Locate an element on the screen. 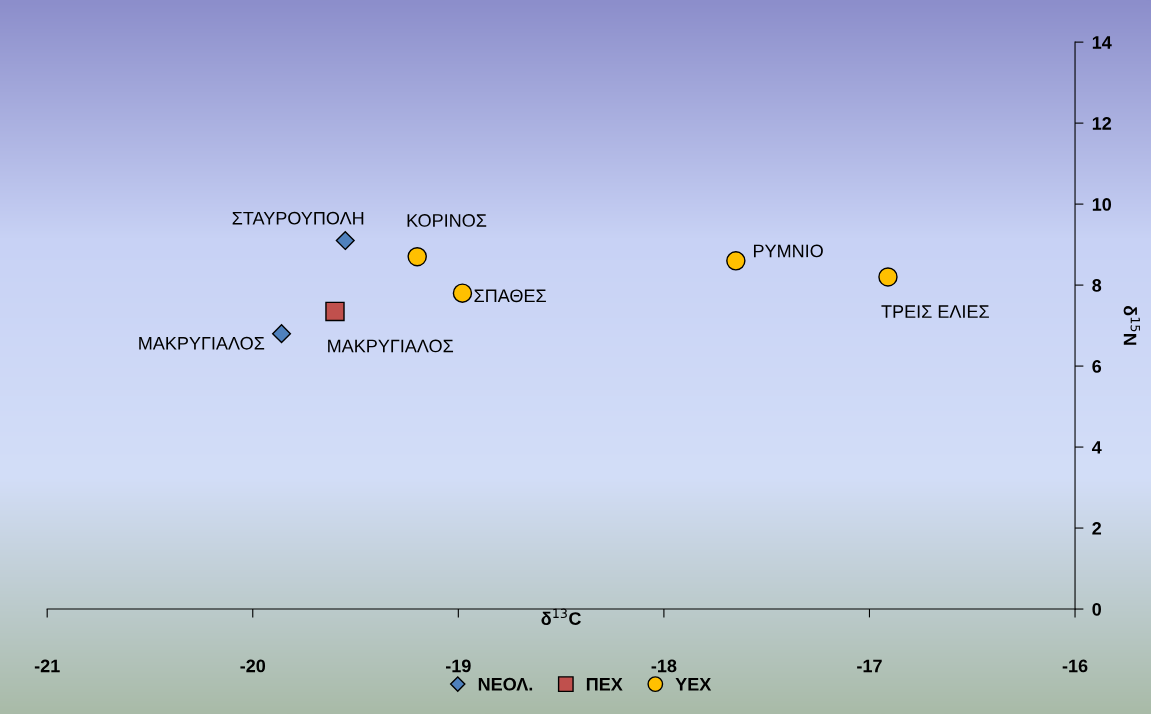 The width and height of the screenshot is (1151, 714). y-tick-label: 14 is located at coordinates (1102, 42).